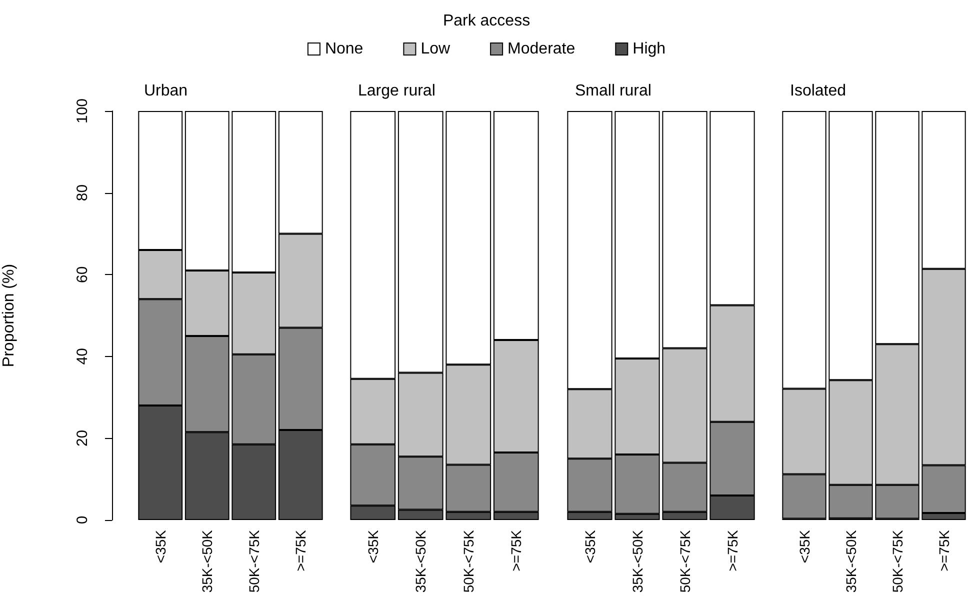  I want to click on y-tick-label: 60, so click(82, 274).